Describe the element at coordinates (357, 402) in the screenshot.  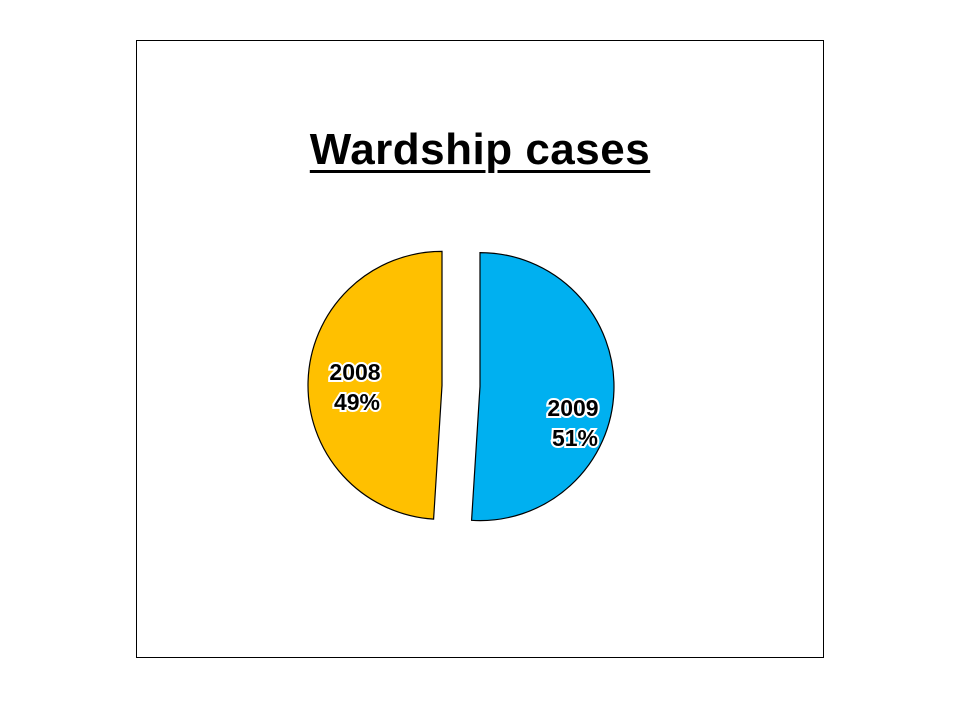
I see `slice-percent-2008: 49%` at that location.